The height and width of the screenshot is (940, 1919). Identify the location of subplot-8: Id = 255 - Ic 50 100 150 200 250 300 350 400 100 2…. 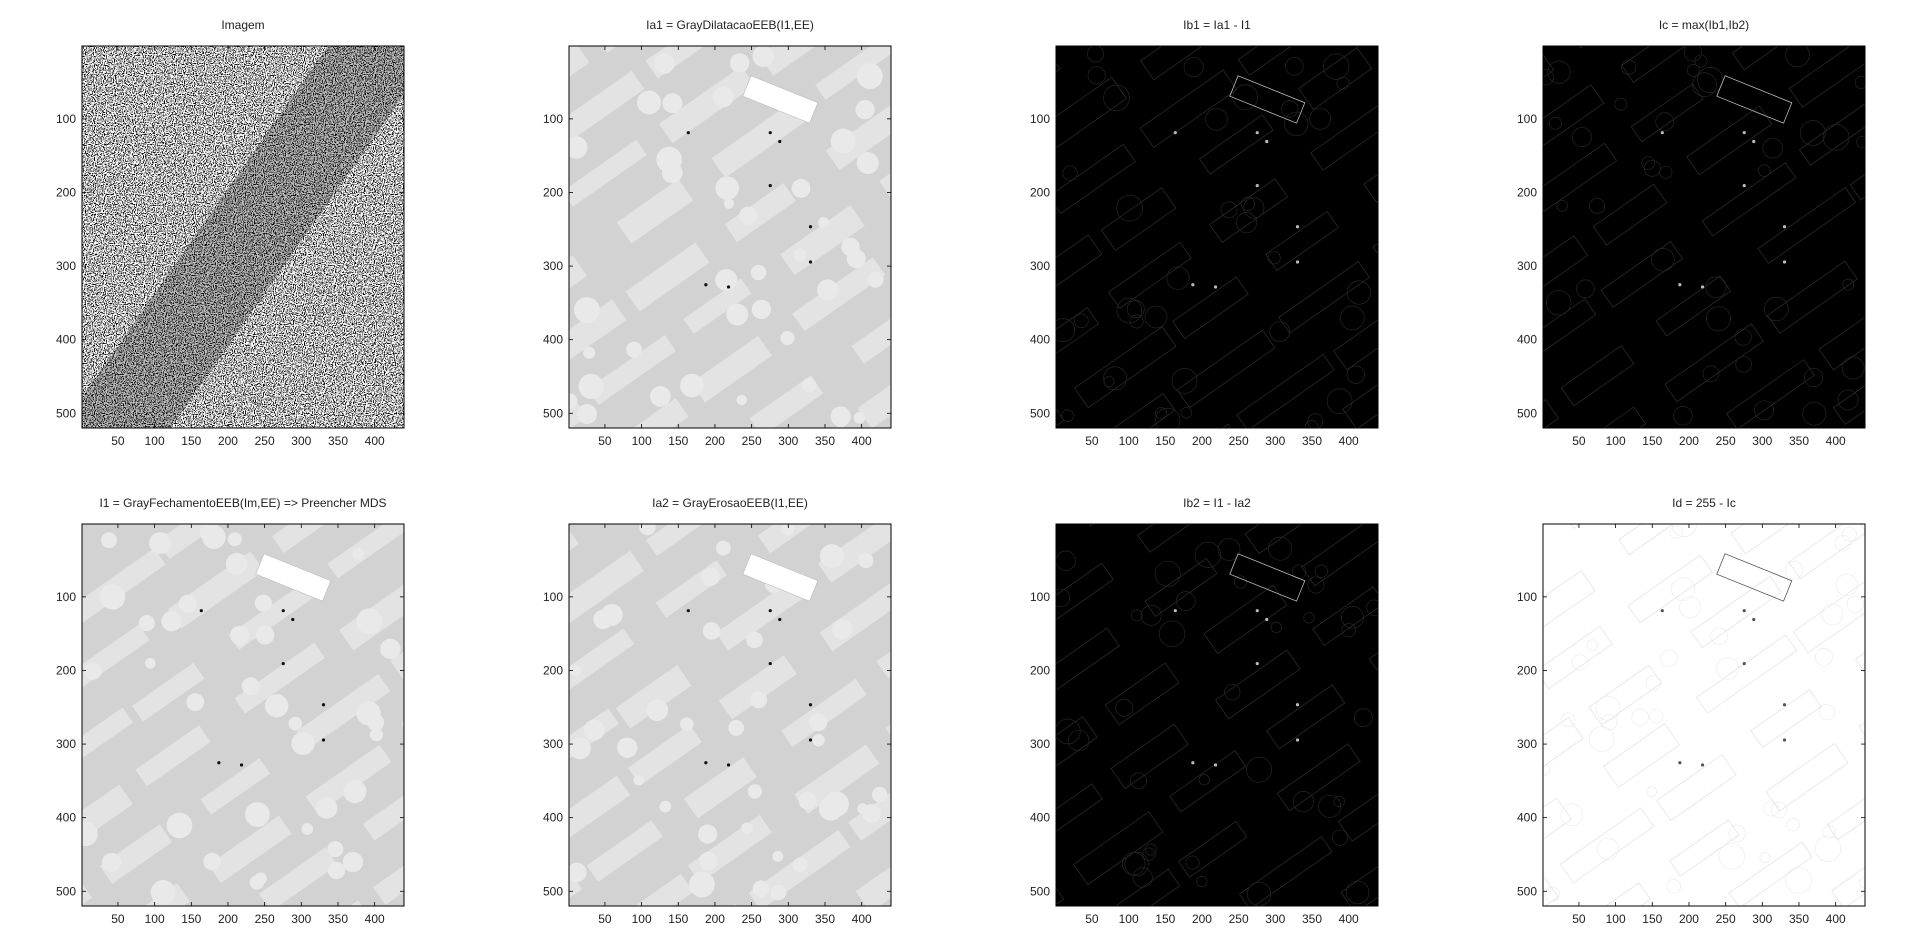
(1691, 711).